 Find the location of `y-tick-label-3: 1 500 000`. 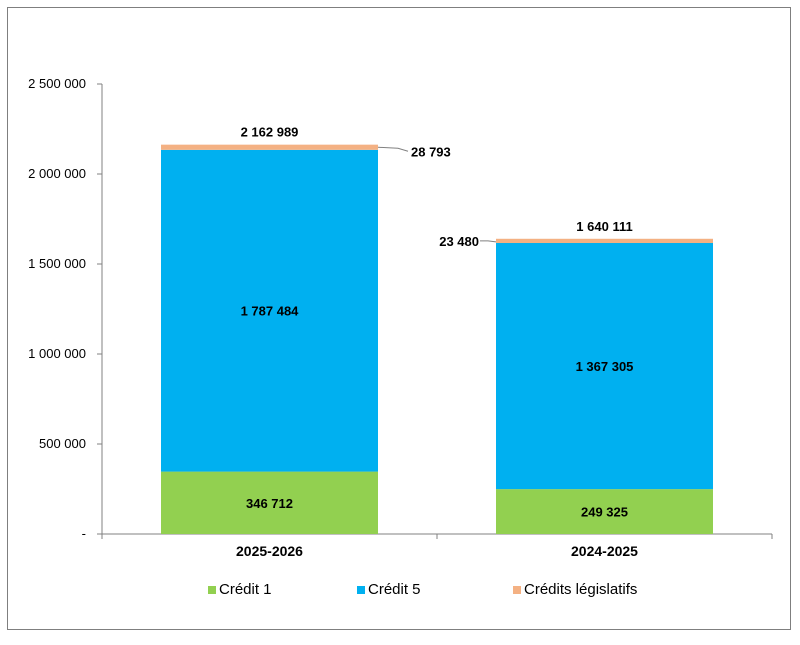

y-tick-label-3: 1 500 000 is located at coordinates (57, 263).